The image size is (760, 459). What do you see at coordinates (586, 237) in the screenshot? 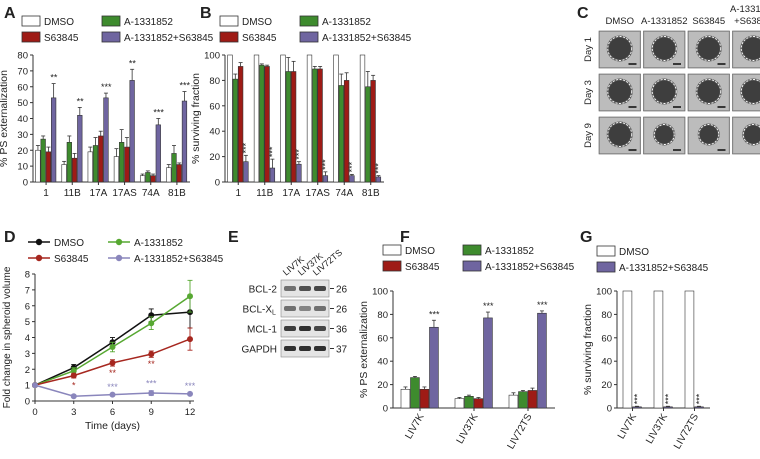
I see `panel-letter-g: G` at bounding box center [586, 237].